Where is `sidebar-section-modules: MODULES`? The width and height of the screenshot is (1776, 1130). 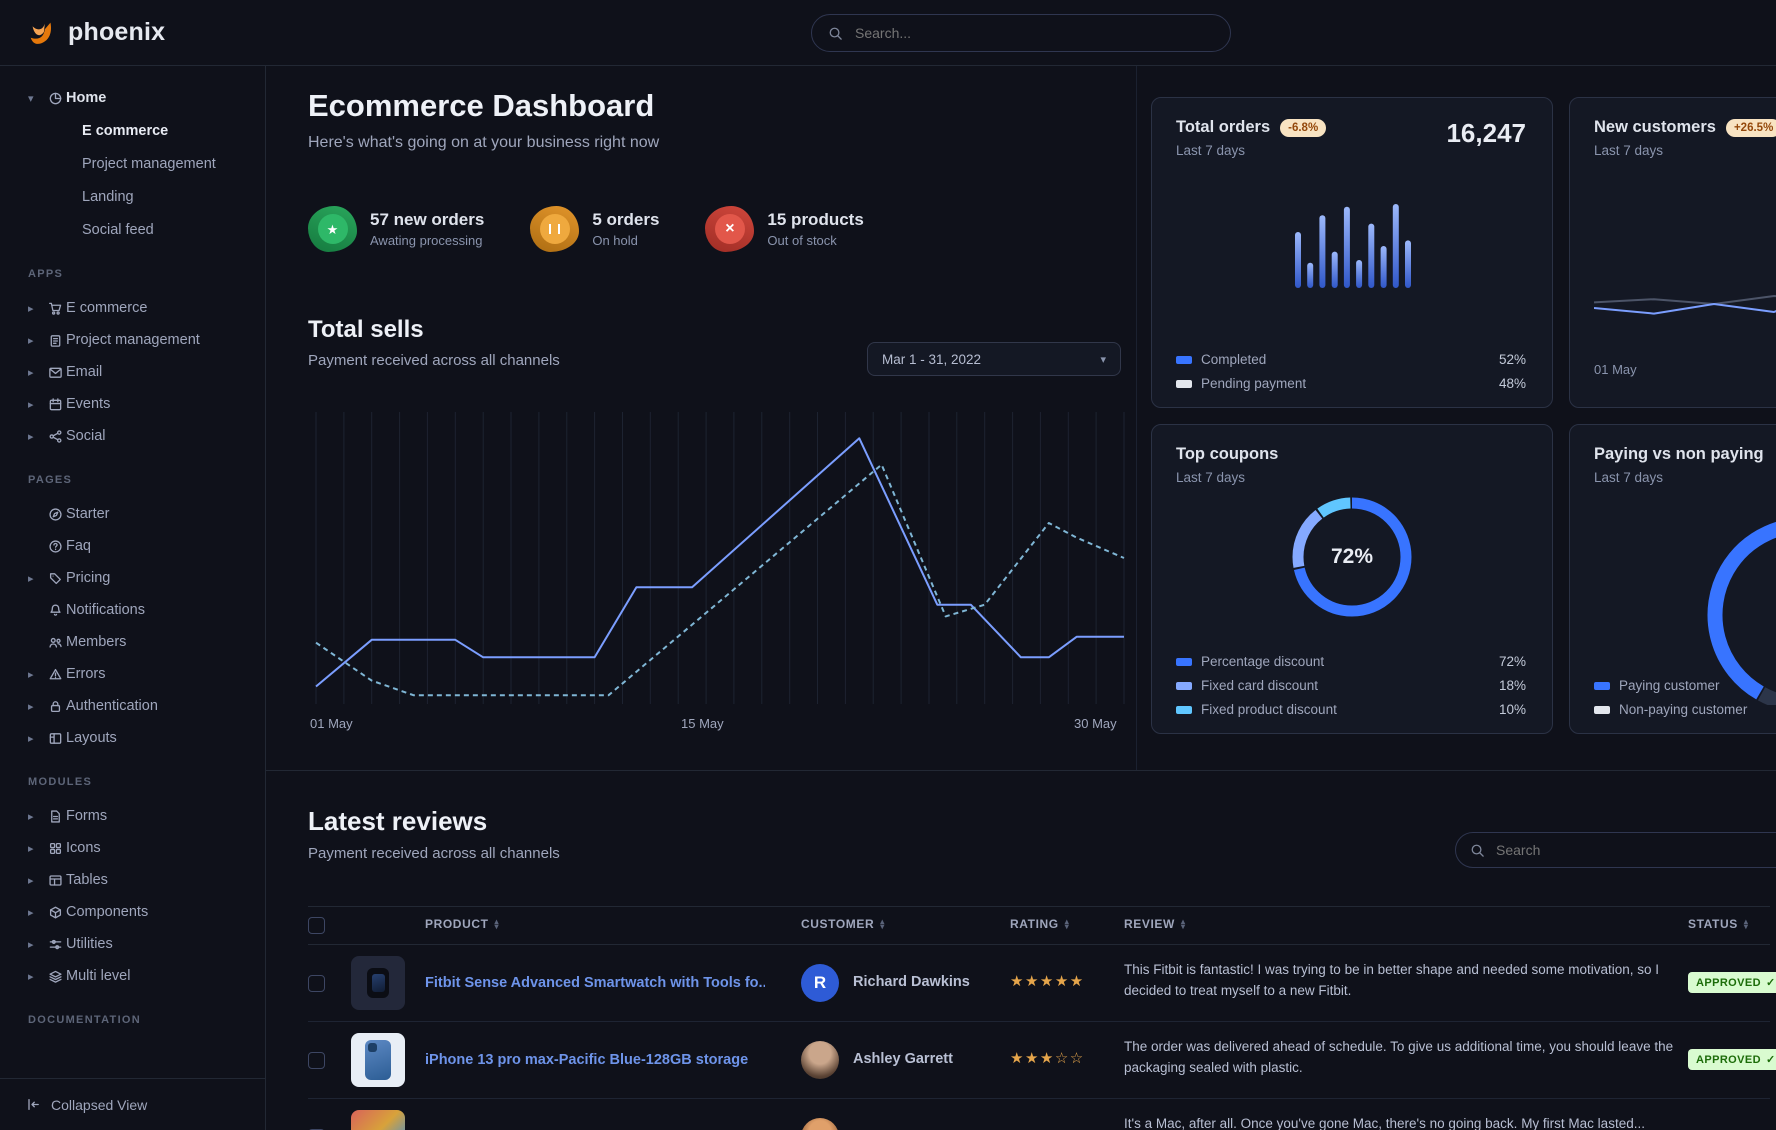 sidebar-section-modules: MODULES is located at coordinates (60, 782).